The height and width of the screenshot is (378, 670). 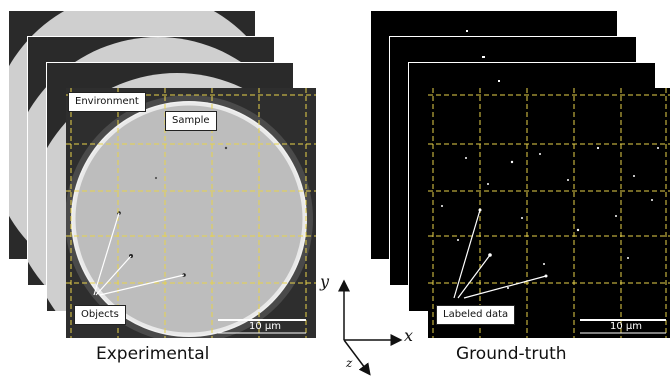 What do you see at coordinates (349, 363) in the screenshot?
I see `axis-z-label: z` at bounding box center [349, 363].